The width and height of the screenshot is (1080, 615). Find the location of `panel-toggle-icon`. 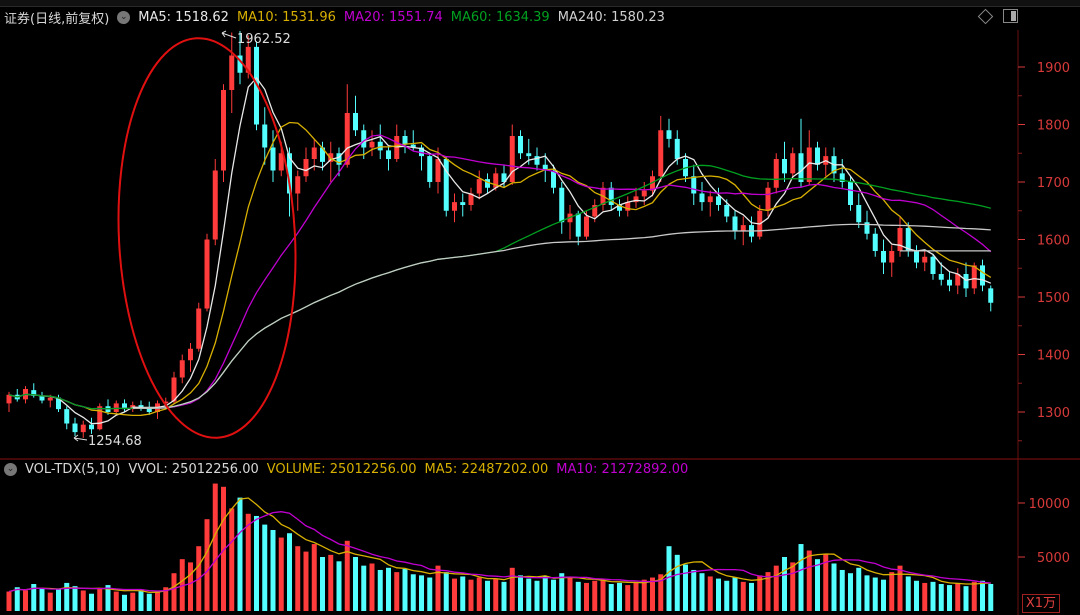

panel-toggle-icon is located at coordinates (1010, 16).